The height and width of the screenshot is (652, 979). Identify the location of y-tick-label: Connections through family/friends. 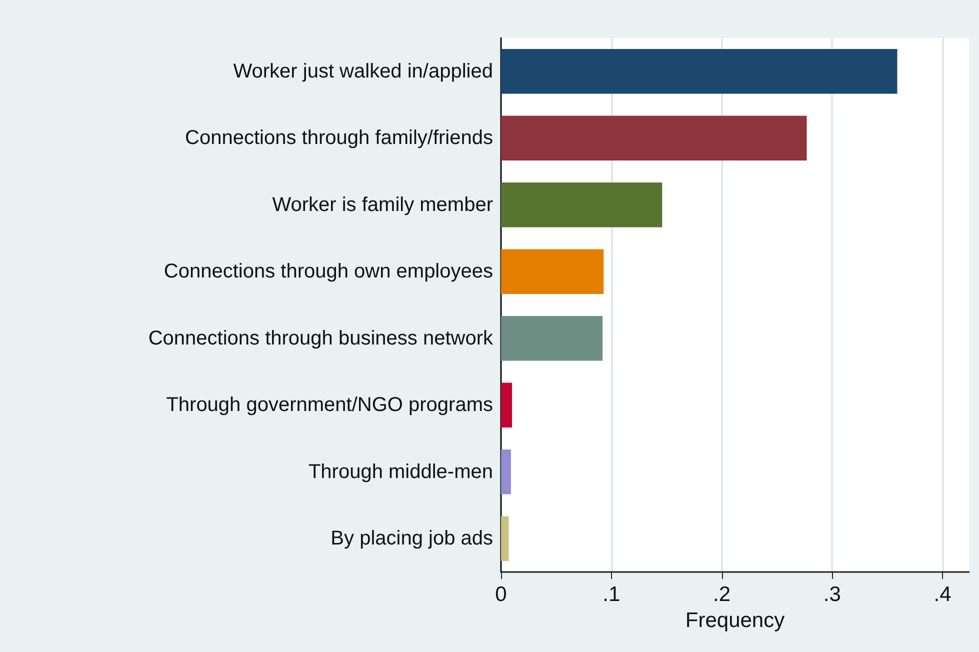
(339, 138).